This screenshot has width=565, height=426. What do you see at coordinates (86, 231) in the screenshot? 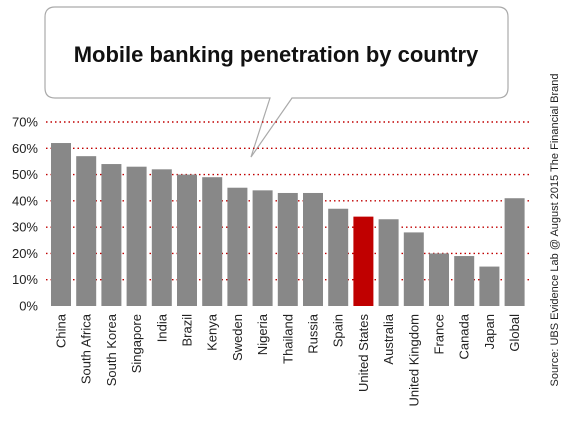
I see `bar-south-africa` at bounding box center [86, 231].